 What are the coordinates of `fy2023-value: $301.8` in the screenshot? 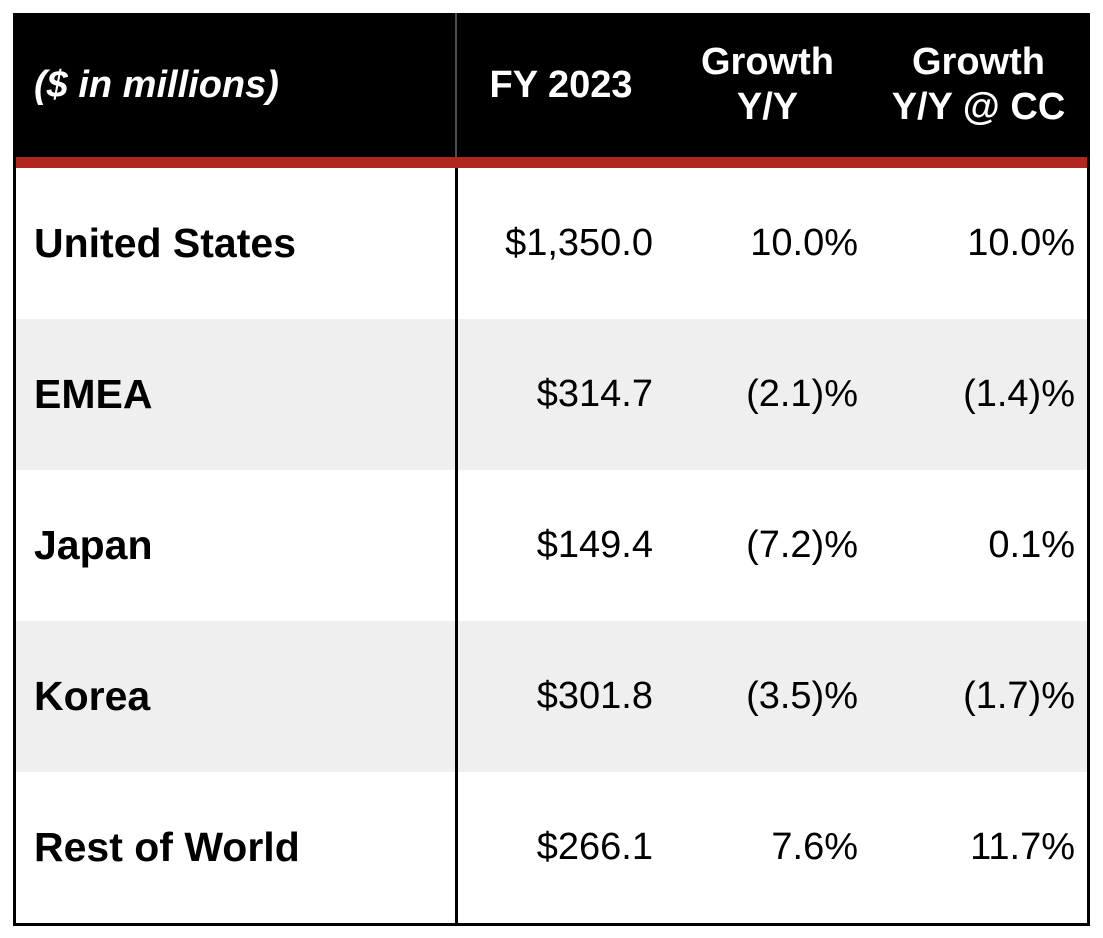 It's located at (560, 696).